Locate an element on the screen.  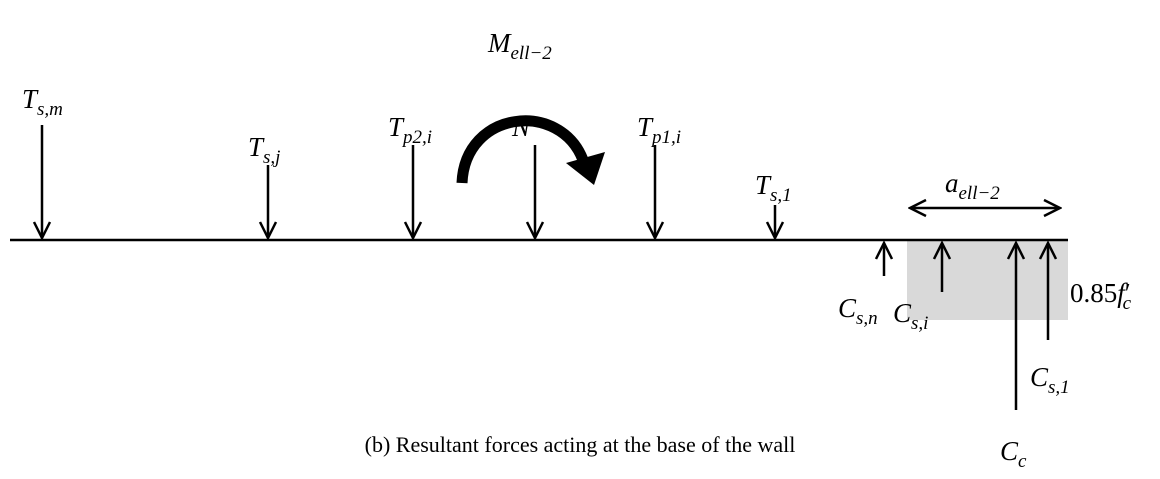
moment-arc is located at coordinates (522, 149).